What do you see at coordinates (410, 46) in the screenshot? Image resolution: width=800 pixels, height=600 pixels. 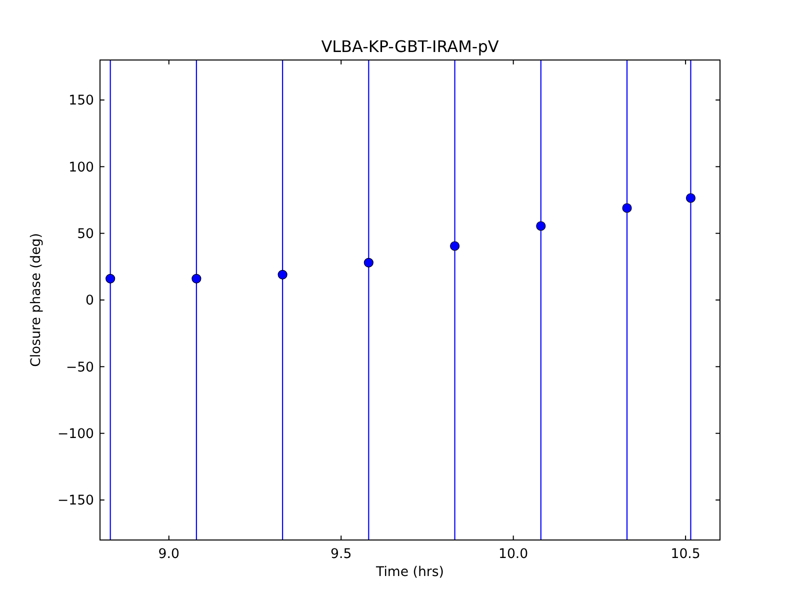 I see `chart-title: VLBA-KP-GBT-IRAM-pV` at bounding box center [410, 46].